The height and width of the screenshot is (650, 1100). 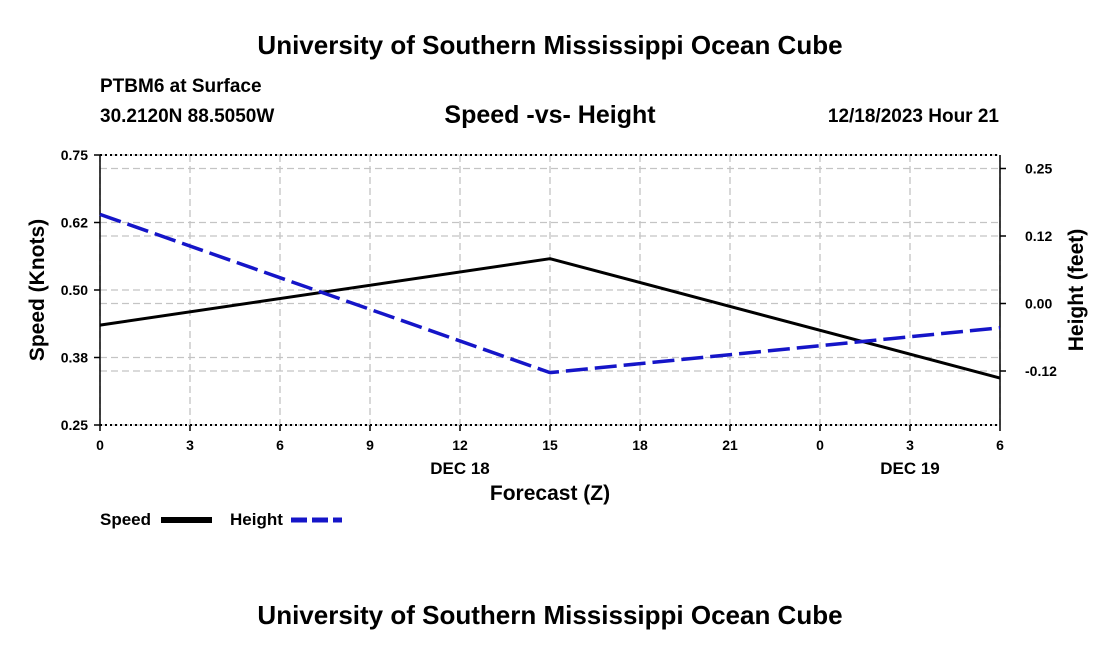 What do you see at coordinates (1038, 236) in the screenshot?
I see `y-right-tick-label-2: 0.12` at bounding box center [1038, 236].